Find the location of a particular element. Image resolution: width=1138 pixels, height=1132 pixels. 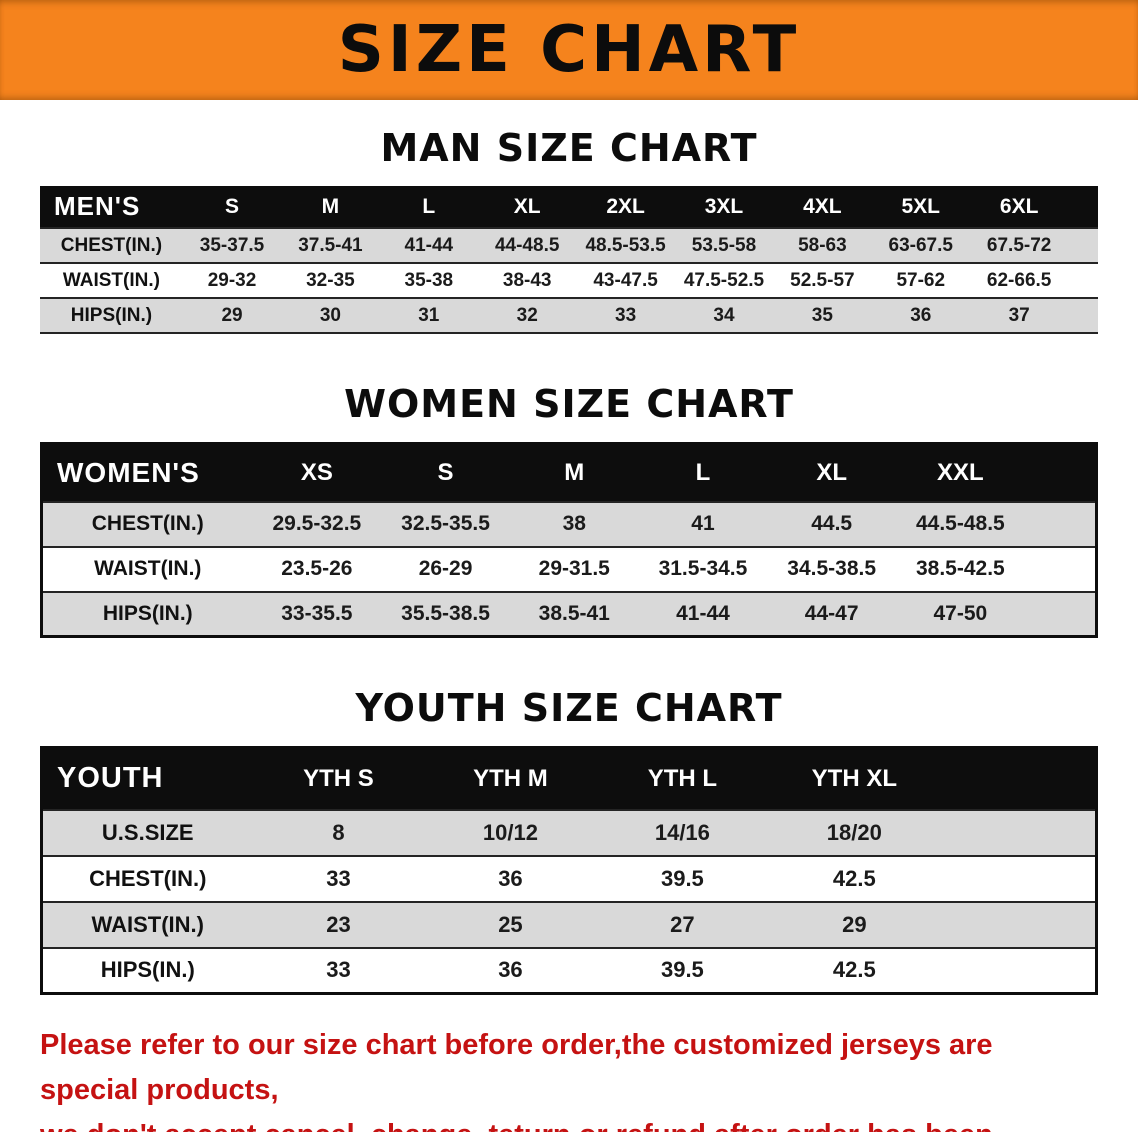

size-header-cell: XL is located at coordinates (527, 207).